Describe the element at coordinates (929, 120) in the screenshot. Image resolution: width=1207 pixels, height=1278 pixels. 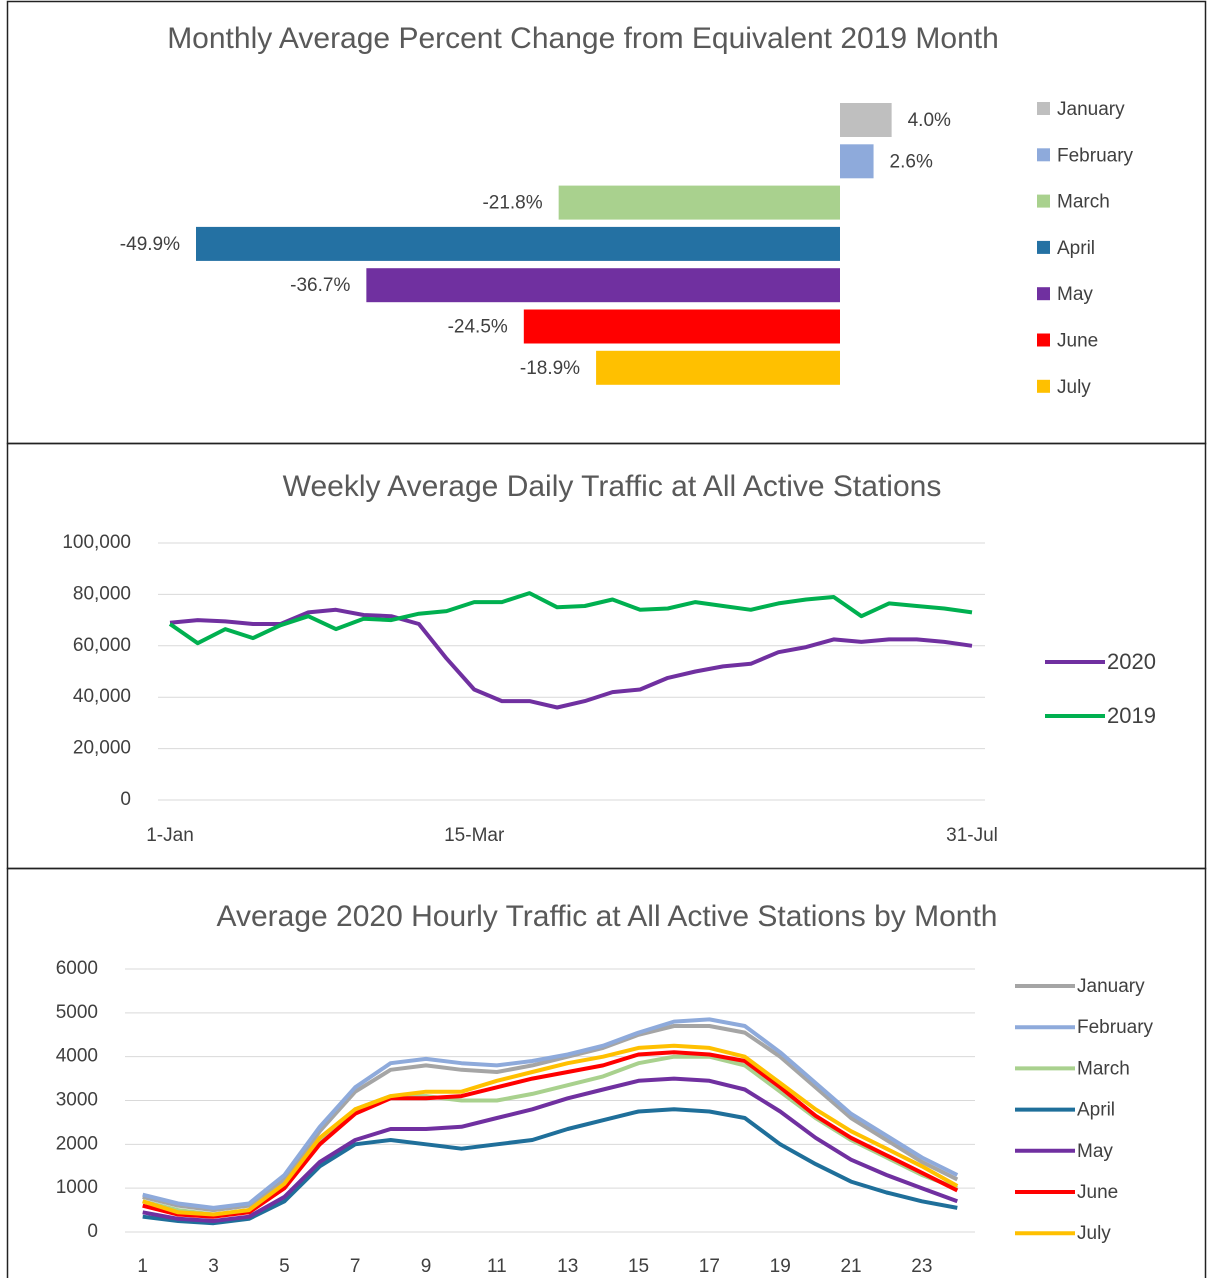
I see `data-label: 4.0%` at that location.